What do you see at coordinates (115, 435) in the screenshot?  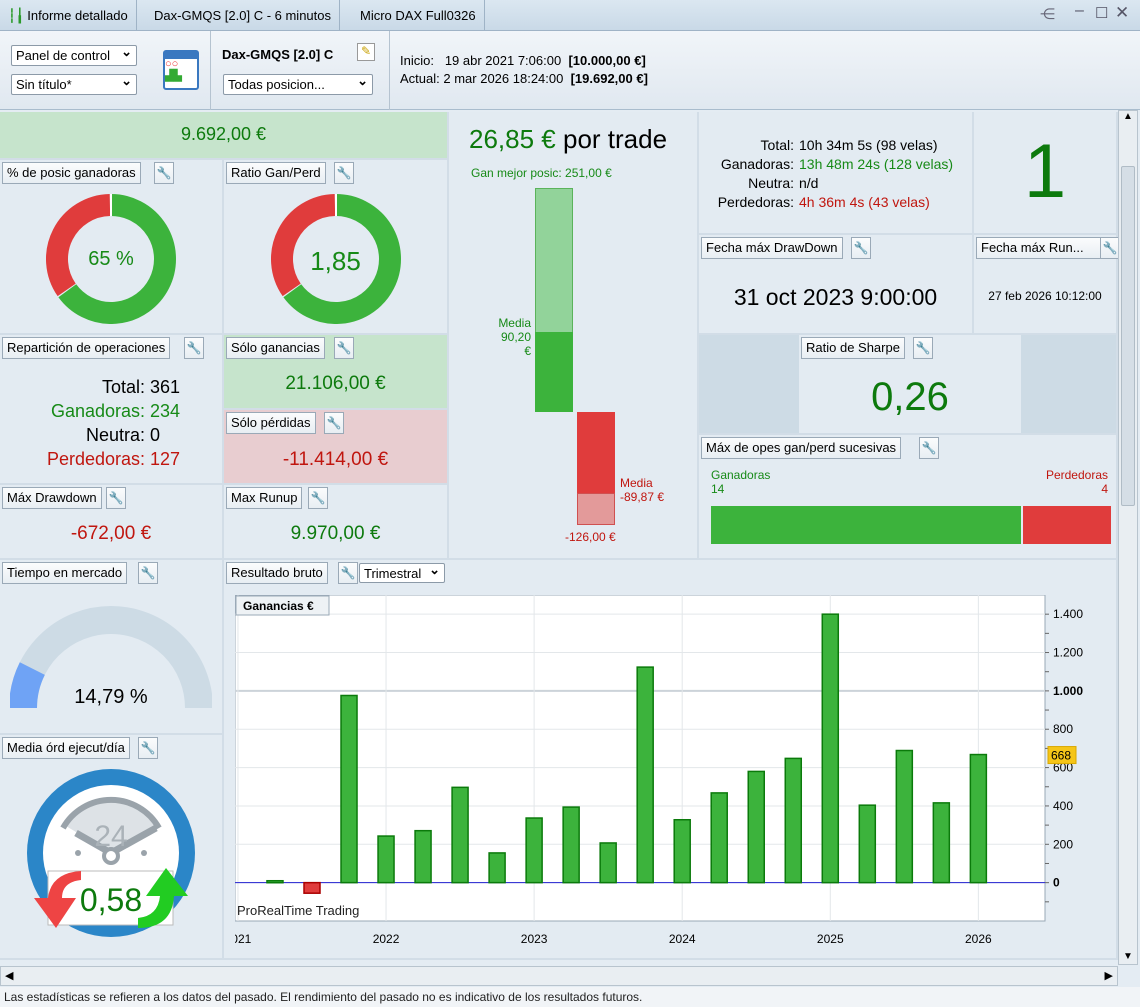 I see `distribution-label: Neutra:` at bounding box center [115, 435].